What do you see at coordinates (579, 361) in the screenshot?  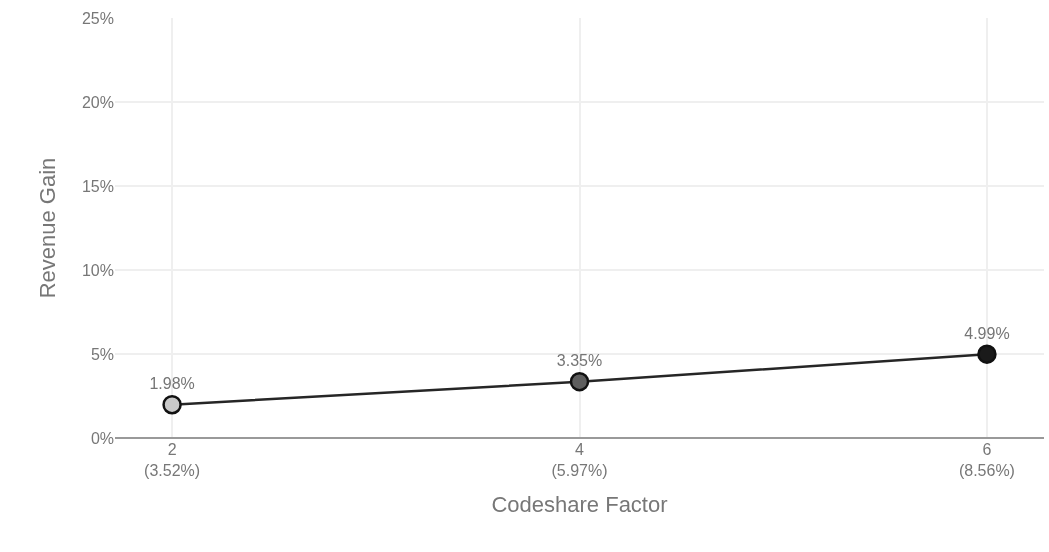 I see `data-label: 3.35%` at bounding box center [579, 361].